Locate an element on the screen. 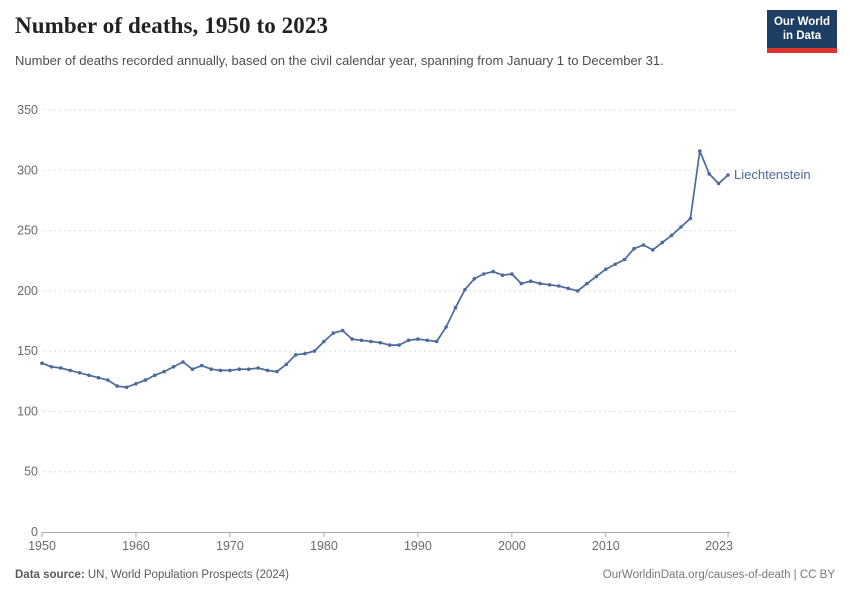 The height and width of the screenshot is (600, 850). y-tick-label: 250 is located at coordinates (27, 231).